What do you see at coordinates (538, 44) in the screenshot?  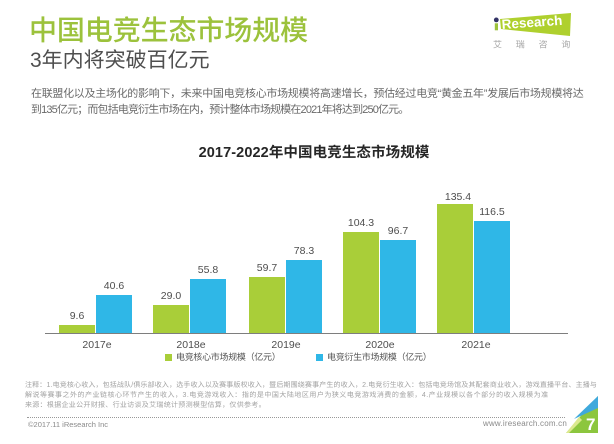 I see `svg-text: 艾瑞咨询` at bounding box center [538, 44].